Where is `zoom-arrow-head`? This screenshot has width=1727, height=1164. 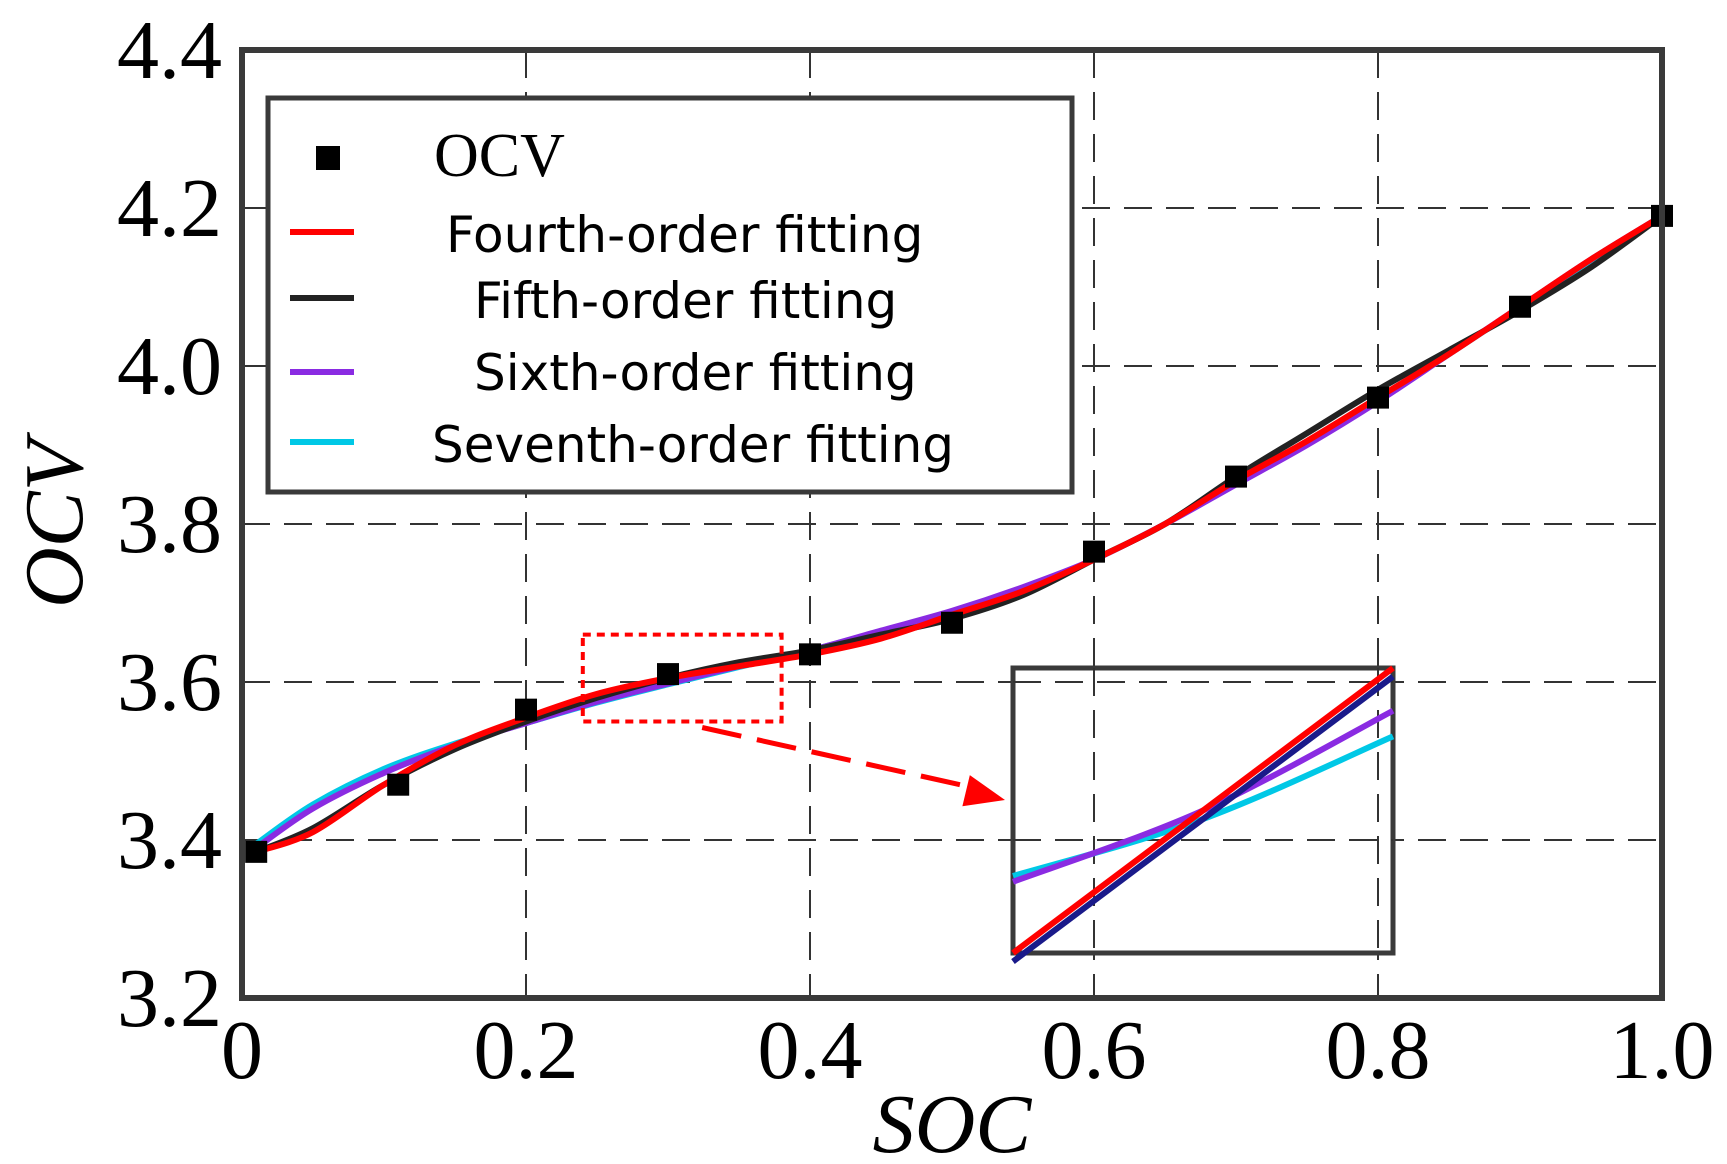 zoom-arrow-head is located at coordinates (983, 791).